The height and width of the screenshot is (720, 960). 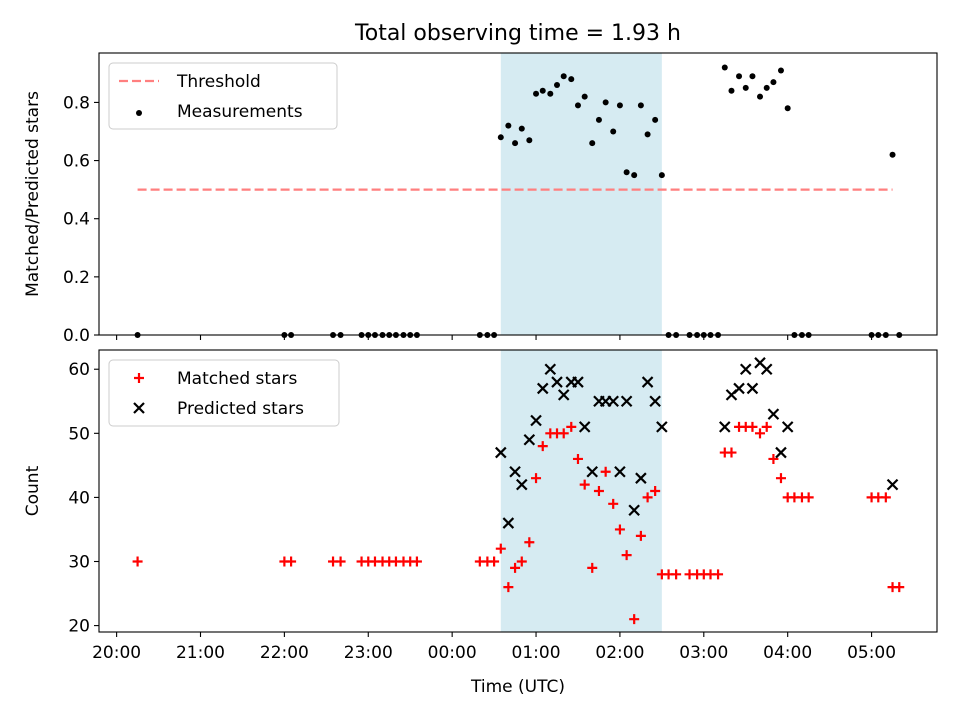 I want to click on y-tick-label: 0.6, so click(x=76, y=162).